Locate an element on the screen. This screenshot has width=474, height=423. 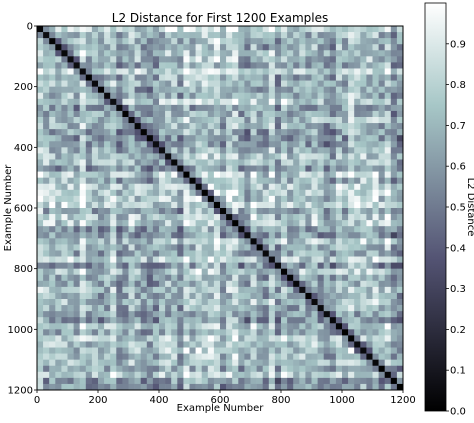
y-tick-label: 800 is located at coordinates (23, 269).